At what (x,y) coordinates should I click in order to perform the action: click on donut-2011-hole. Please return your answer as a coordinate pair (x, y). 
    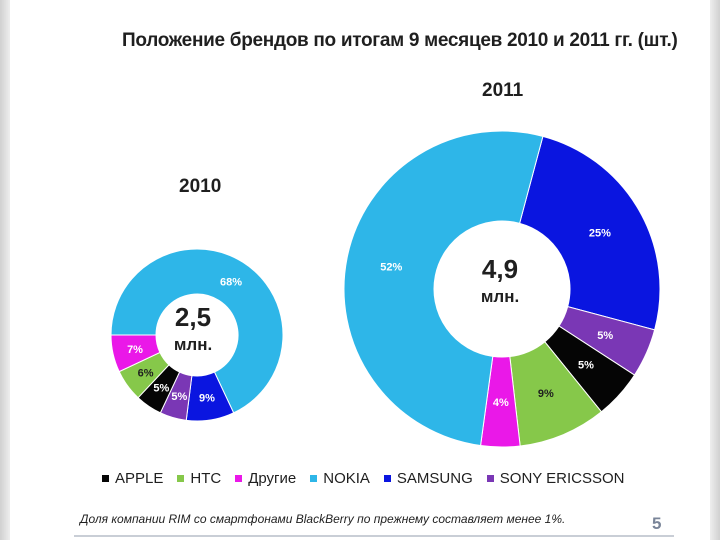
    Looking at the image, I should click on (502, 289).